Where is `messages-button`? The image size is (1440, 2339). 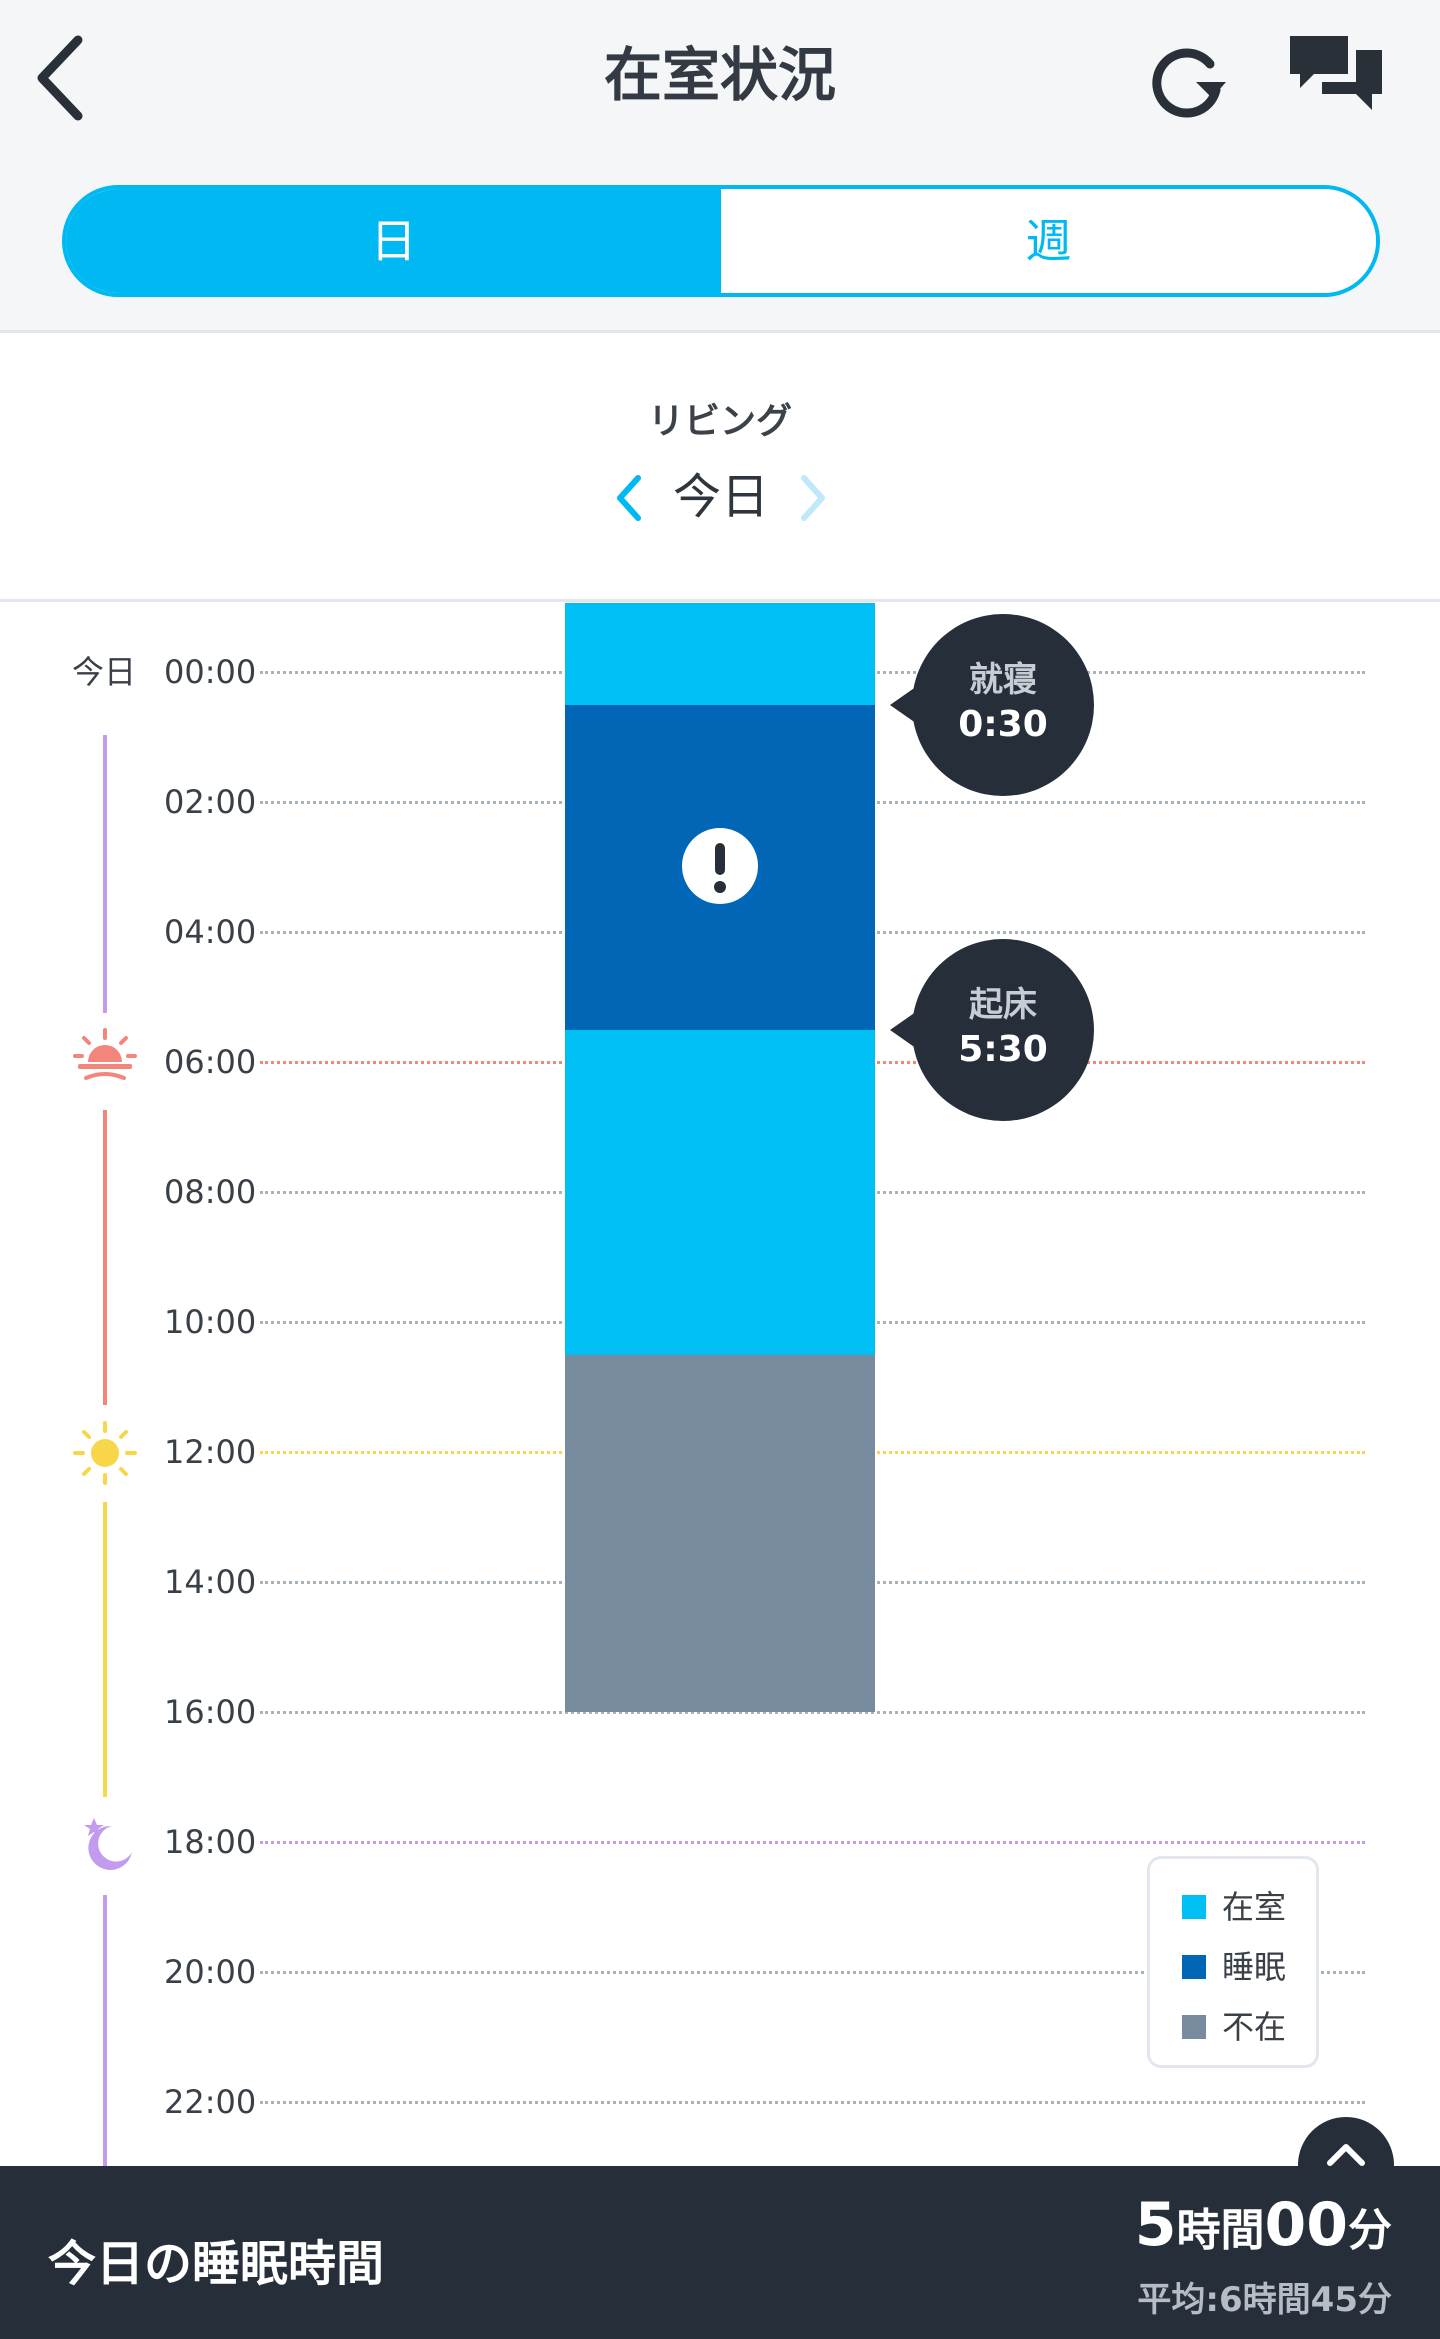 messages-button is located at coordinates (1336, 78).